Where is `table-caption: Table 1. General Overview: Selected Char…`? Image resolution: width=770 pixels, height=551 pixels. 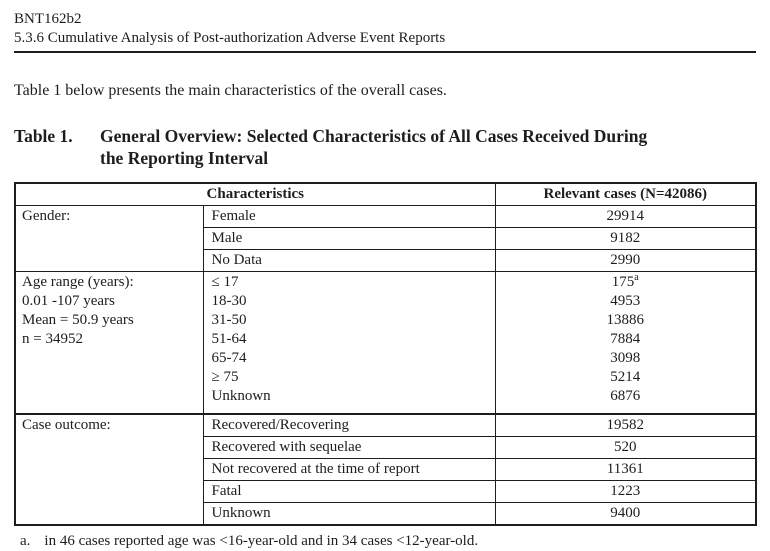
table-caption: Table 1. General Overview: Selected Char… is located at coordinates (385, 147).